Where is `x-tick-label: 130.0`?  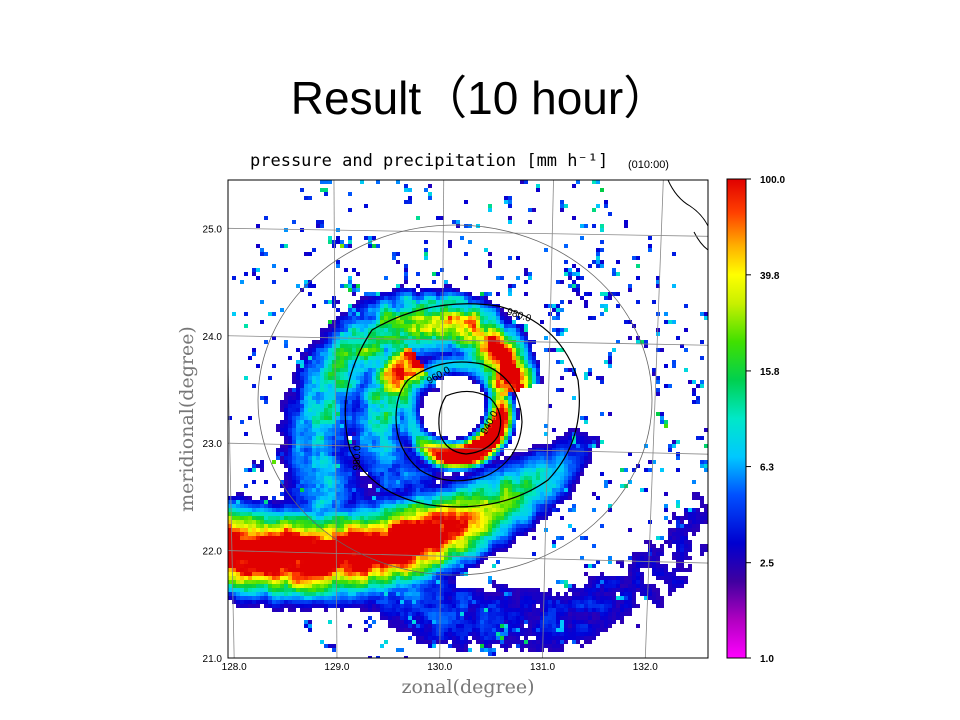
x-tick-label: 130.0 is located at coordinates (439, 667).